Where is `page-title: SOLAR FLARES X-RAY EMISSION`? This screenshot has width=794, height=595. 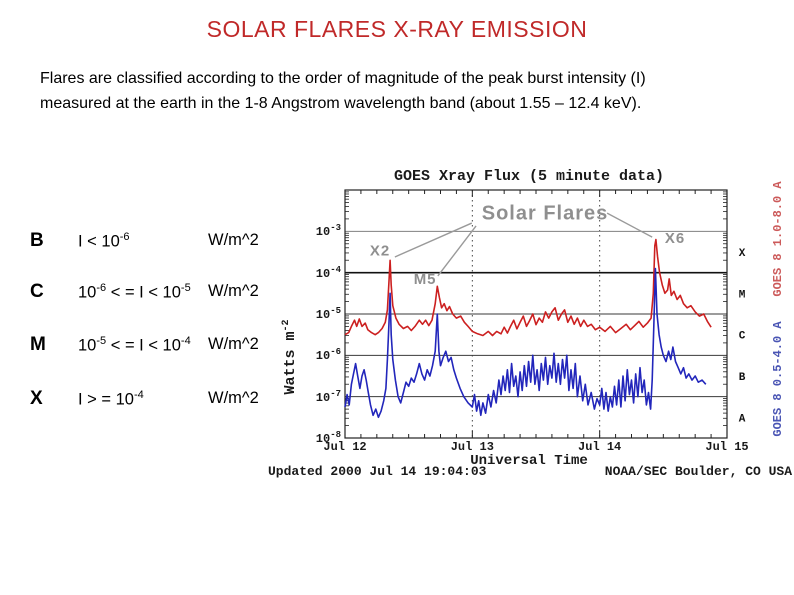
page-title: SOLAR FLARES X-RAY EMISSION is located at coordinates (397, 29).